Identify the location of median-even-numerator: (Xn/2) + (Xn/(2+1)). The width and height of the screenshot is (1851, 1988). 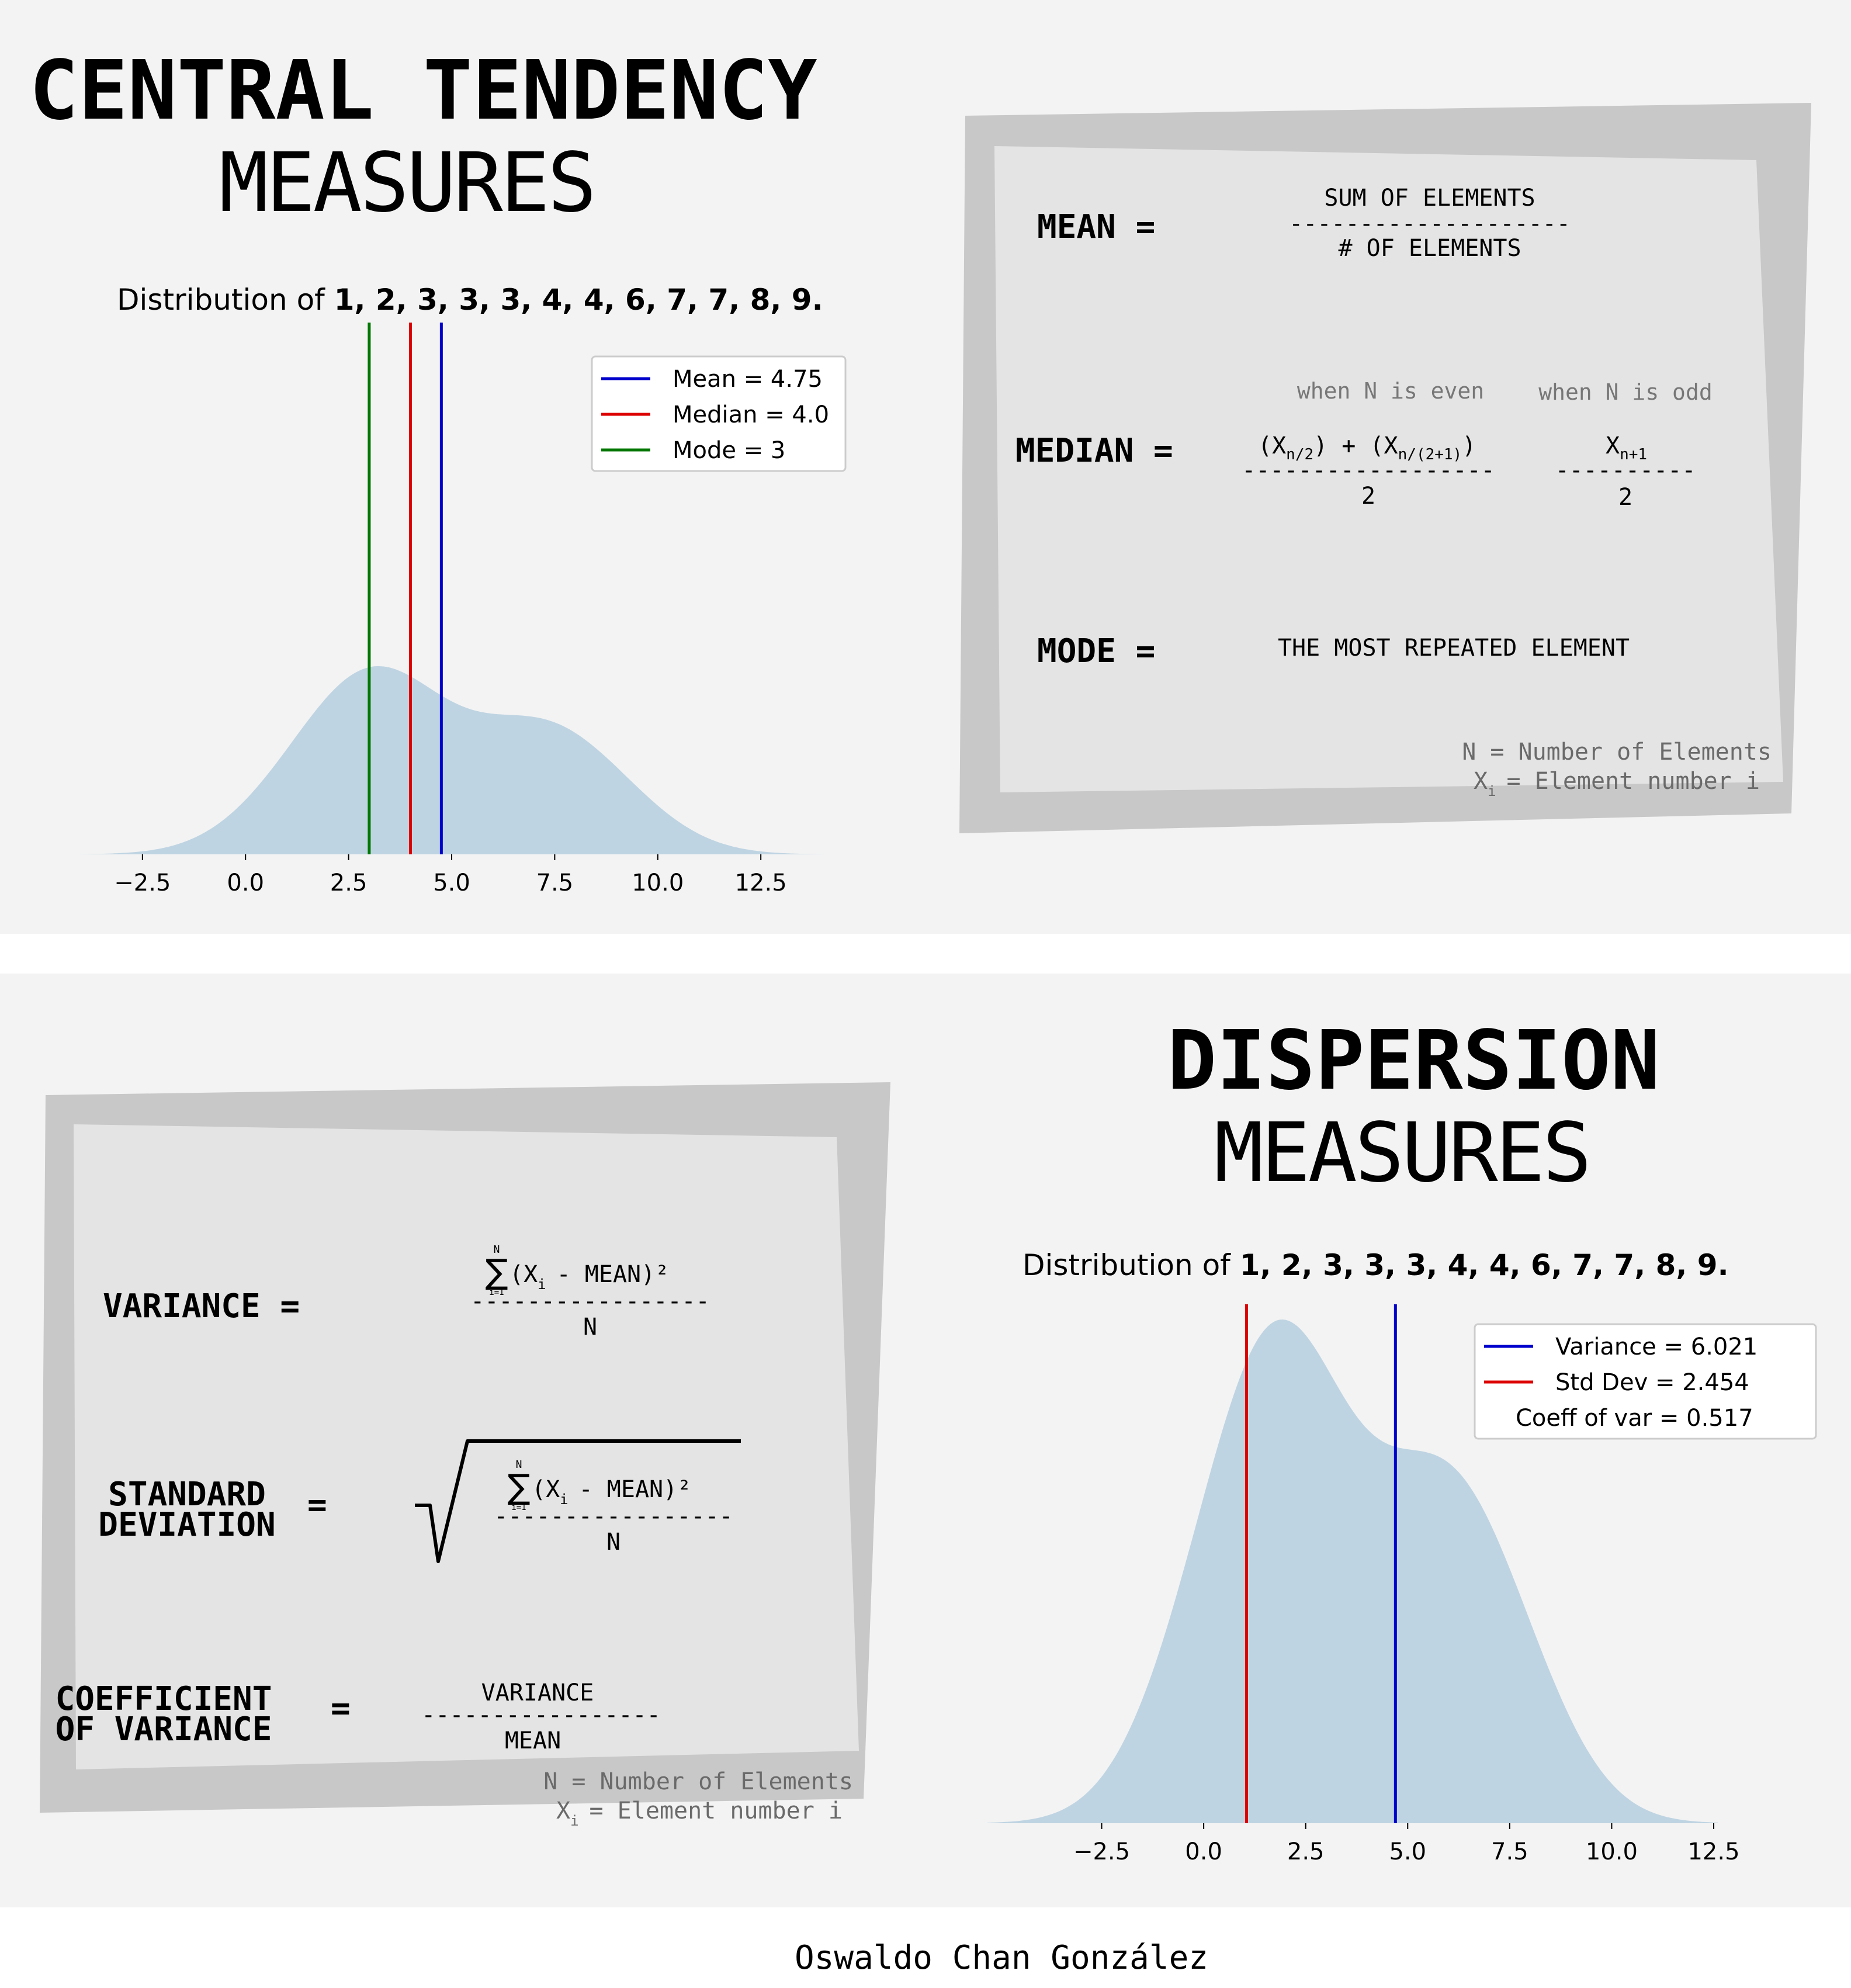
(1367, 447).